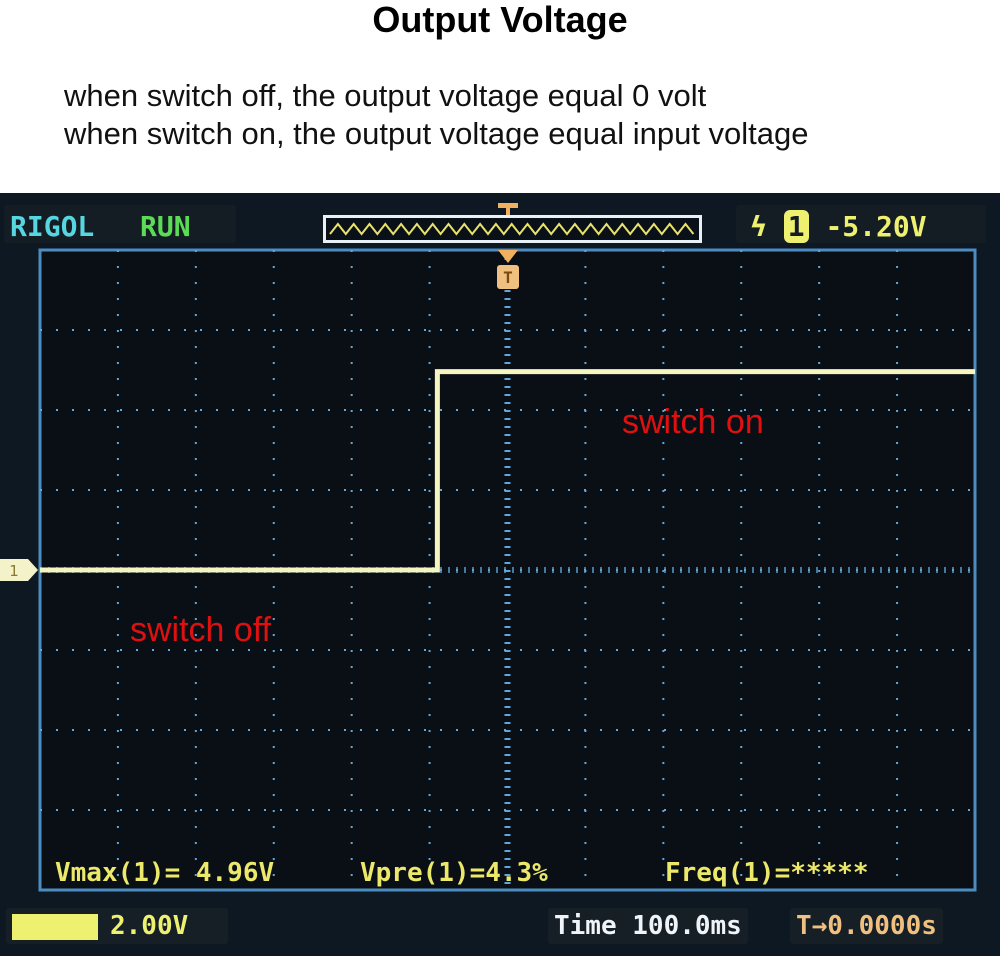 The height and width of the screenshot is (956, 1000). What do you see at coordinates (508, 246) in the screenshot?
I see `trigger-position-marker: T` at bounding box center [508, 246].